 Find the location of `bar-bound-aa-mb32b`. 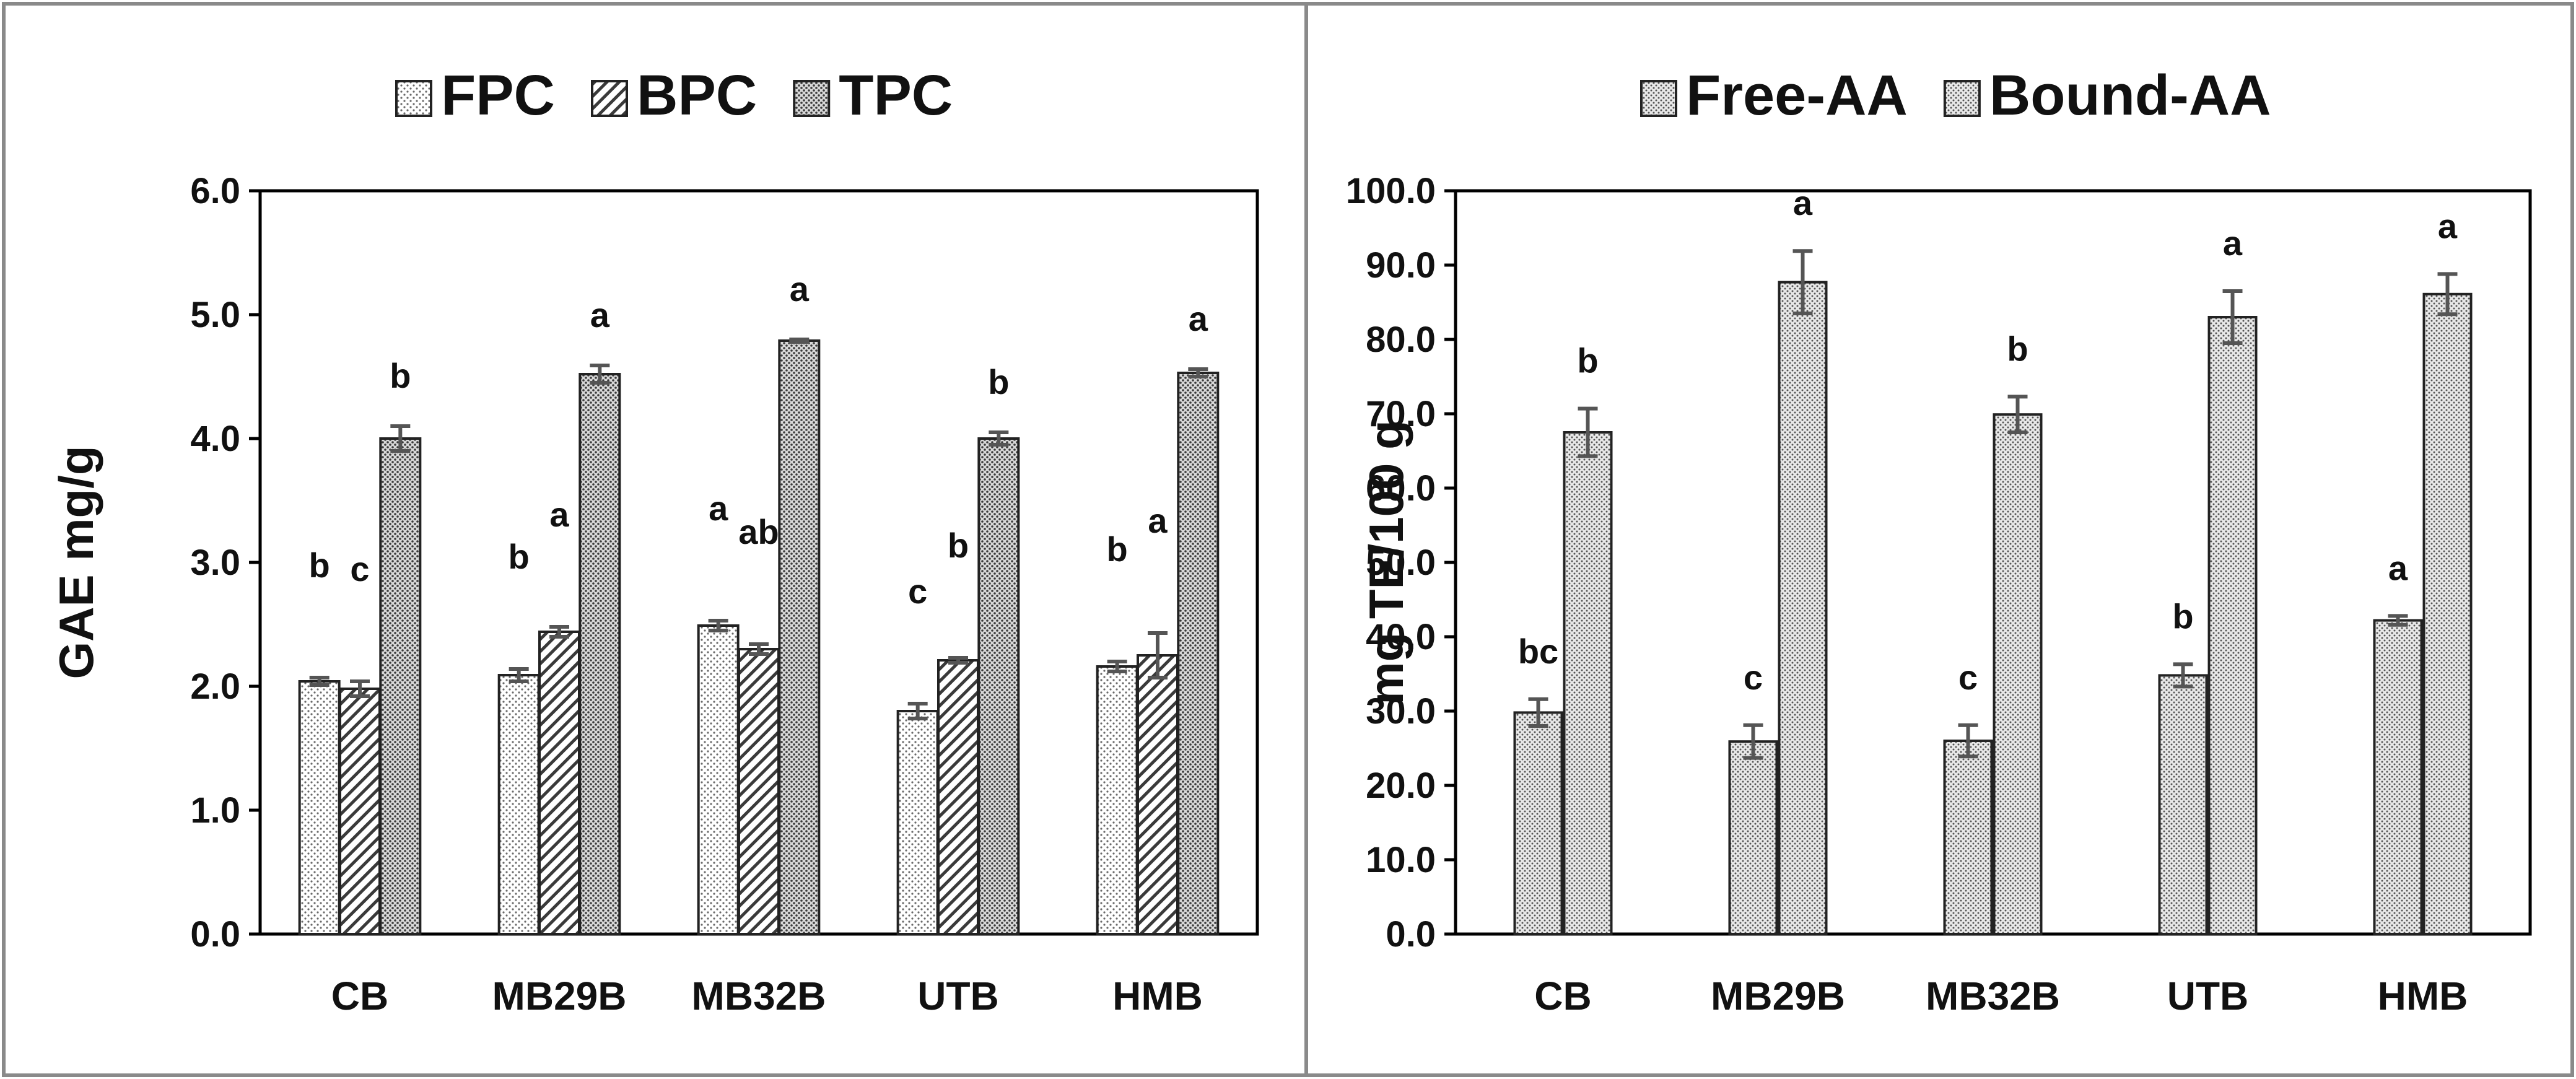

bar-bound-aa-mb32b is located at coordinates (2018, 674).